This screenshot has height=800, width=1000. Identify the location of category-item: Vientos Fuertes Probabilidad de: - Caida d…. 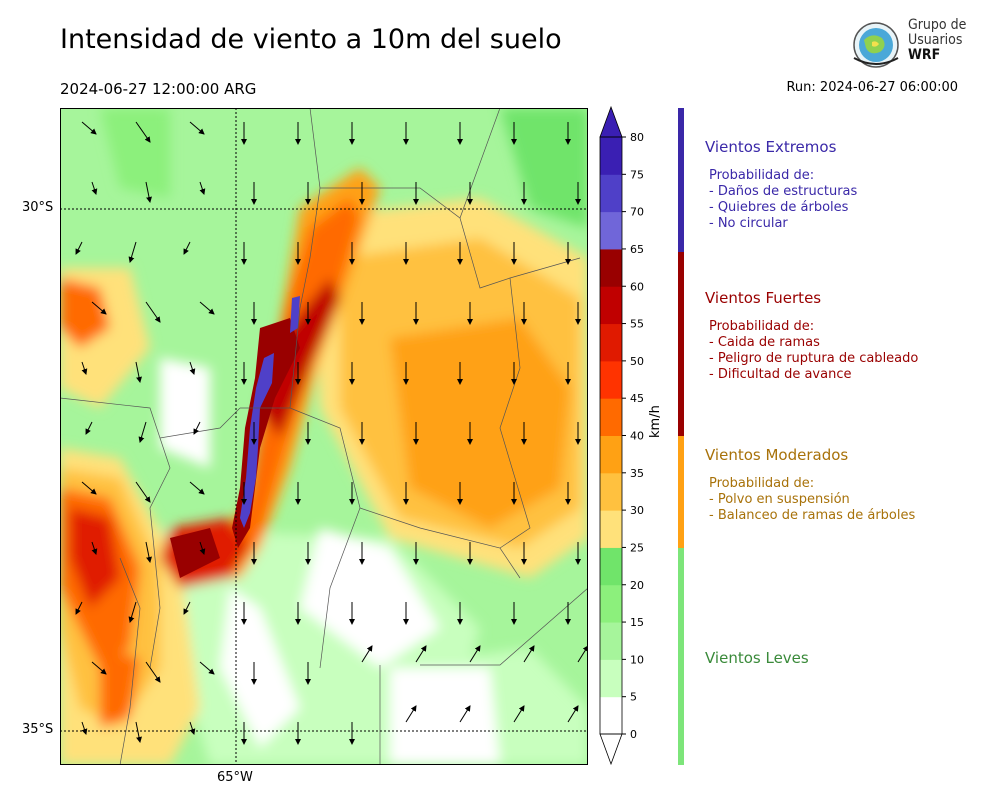
(811, 336).